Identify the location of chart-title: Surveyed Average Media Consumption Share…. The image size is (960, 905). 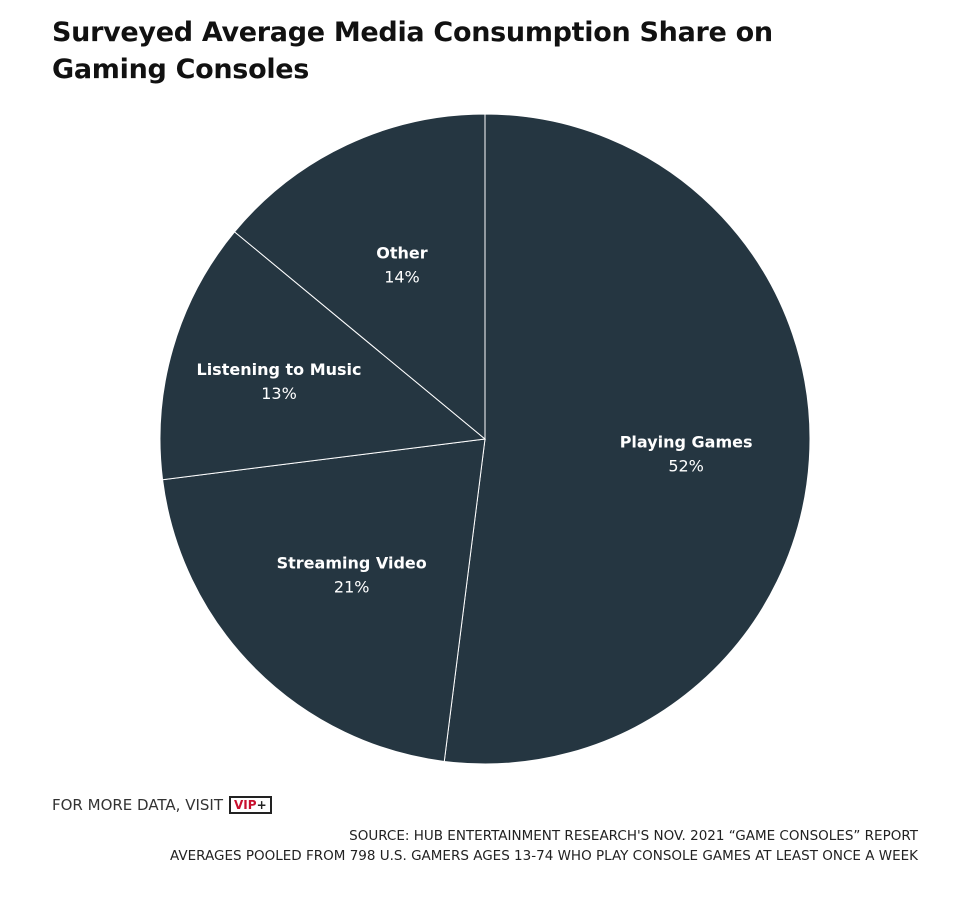
(412, 51).